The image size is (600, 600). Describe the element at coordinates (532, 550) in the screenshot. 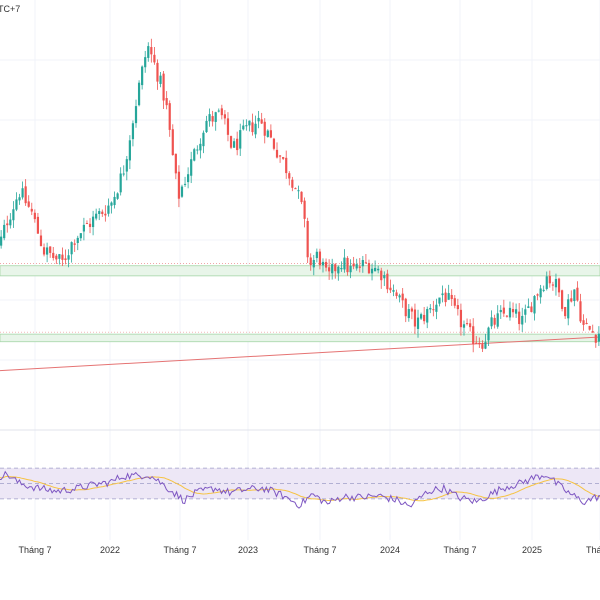

I see `time-tick-label: 2025` at that location.